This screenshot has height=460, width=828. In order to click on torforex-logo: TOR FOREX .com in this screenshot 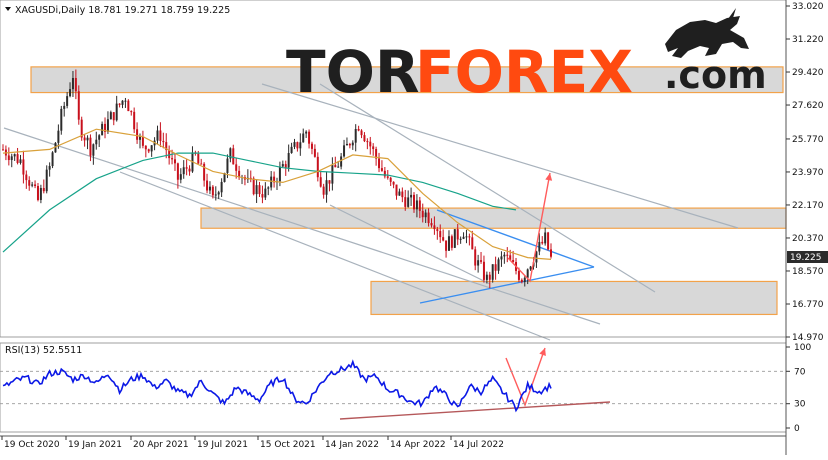, I will do `click(526, 57)`.